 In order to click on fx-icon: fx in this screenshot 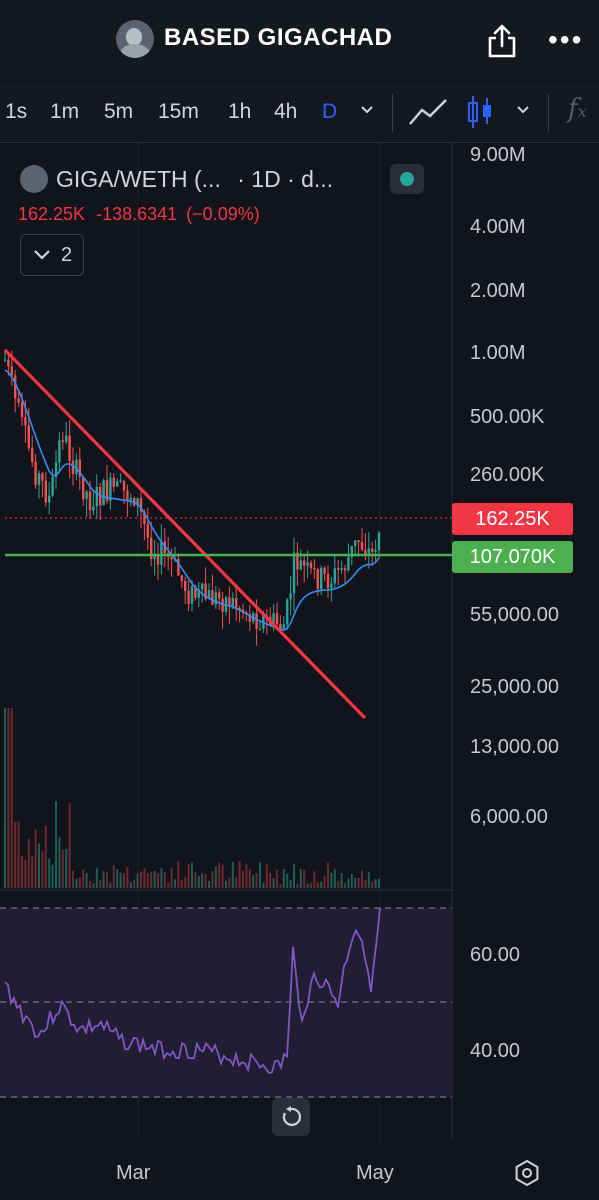, I will do `click(577, 109)`.